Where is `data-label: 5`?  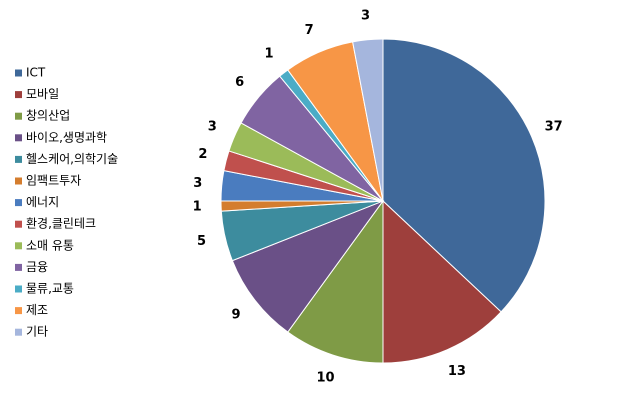 data-label: 5 is located at coordinates (201, 241).